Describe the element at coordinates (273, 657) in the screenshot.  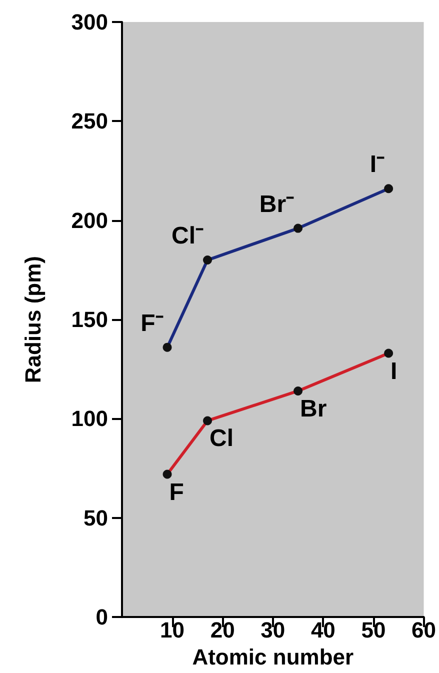
I see `x-axis-title: Atomic number` at that location.